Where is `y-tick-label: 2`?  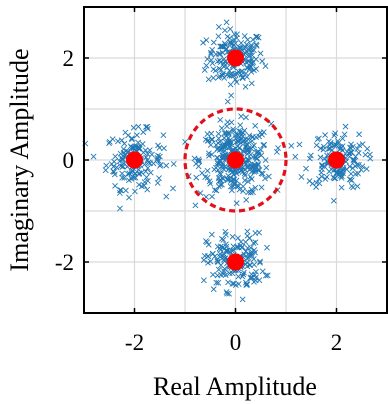 y-tick-label: 2 is located at coordinates (69, 58).